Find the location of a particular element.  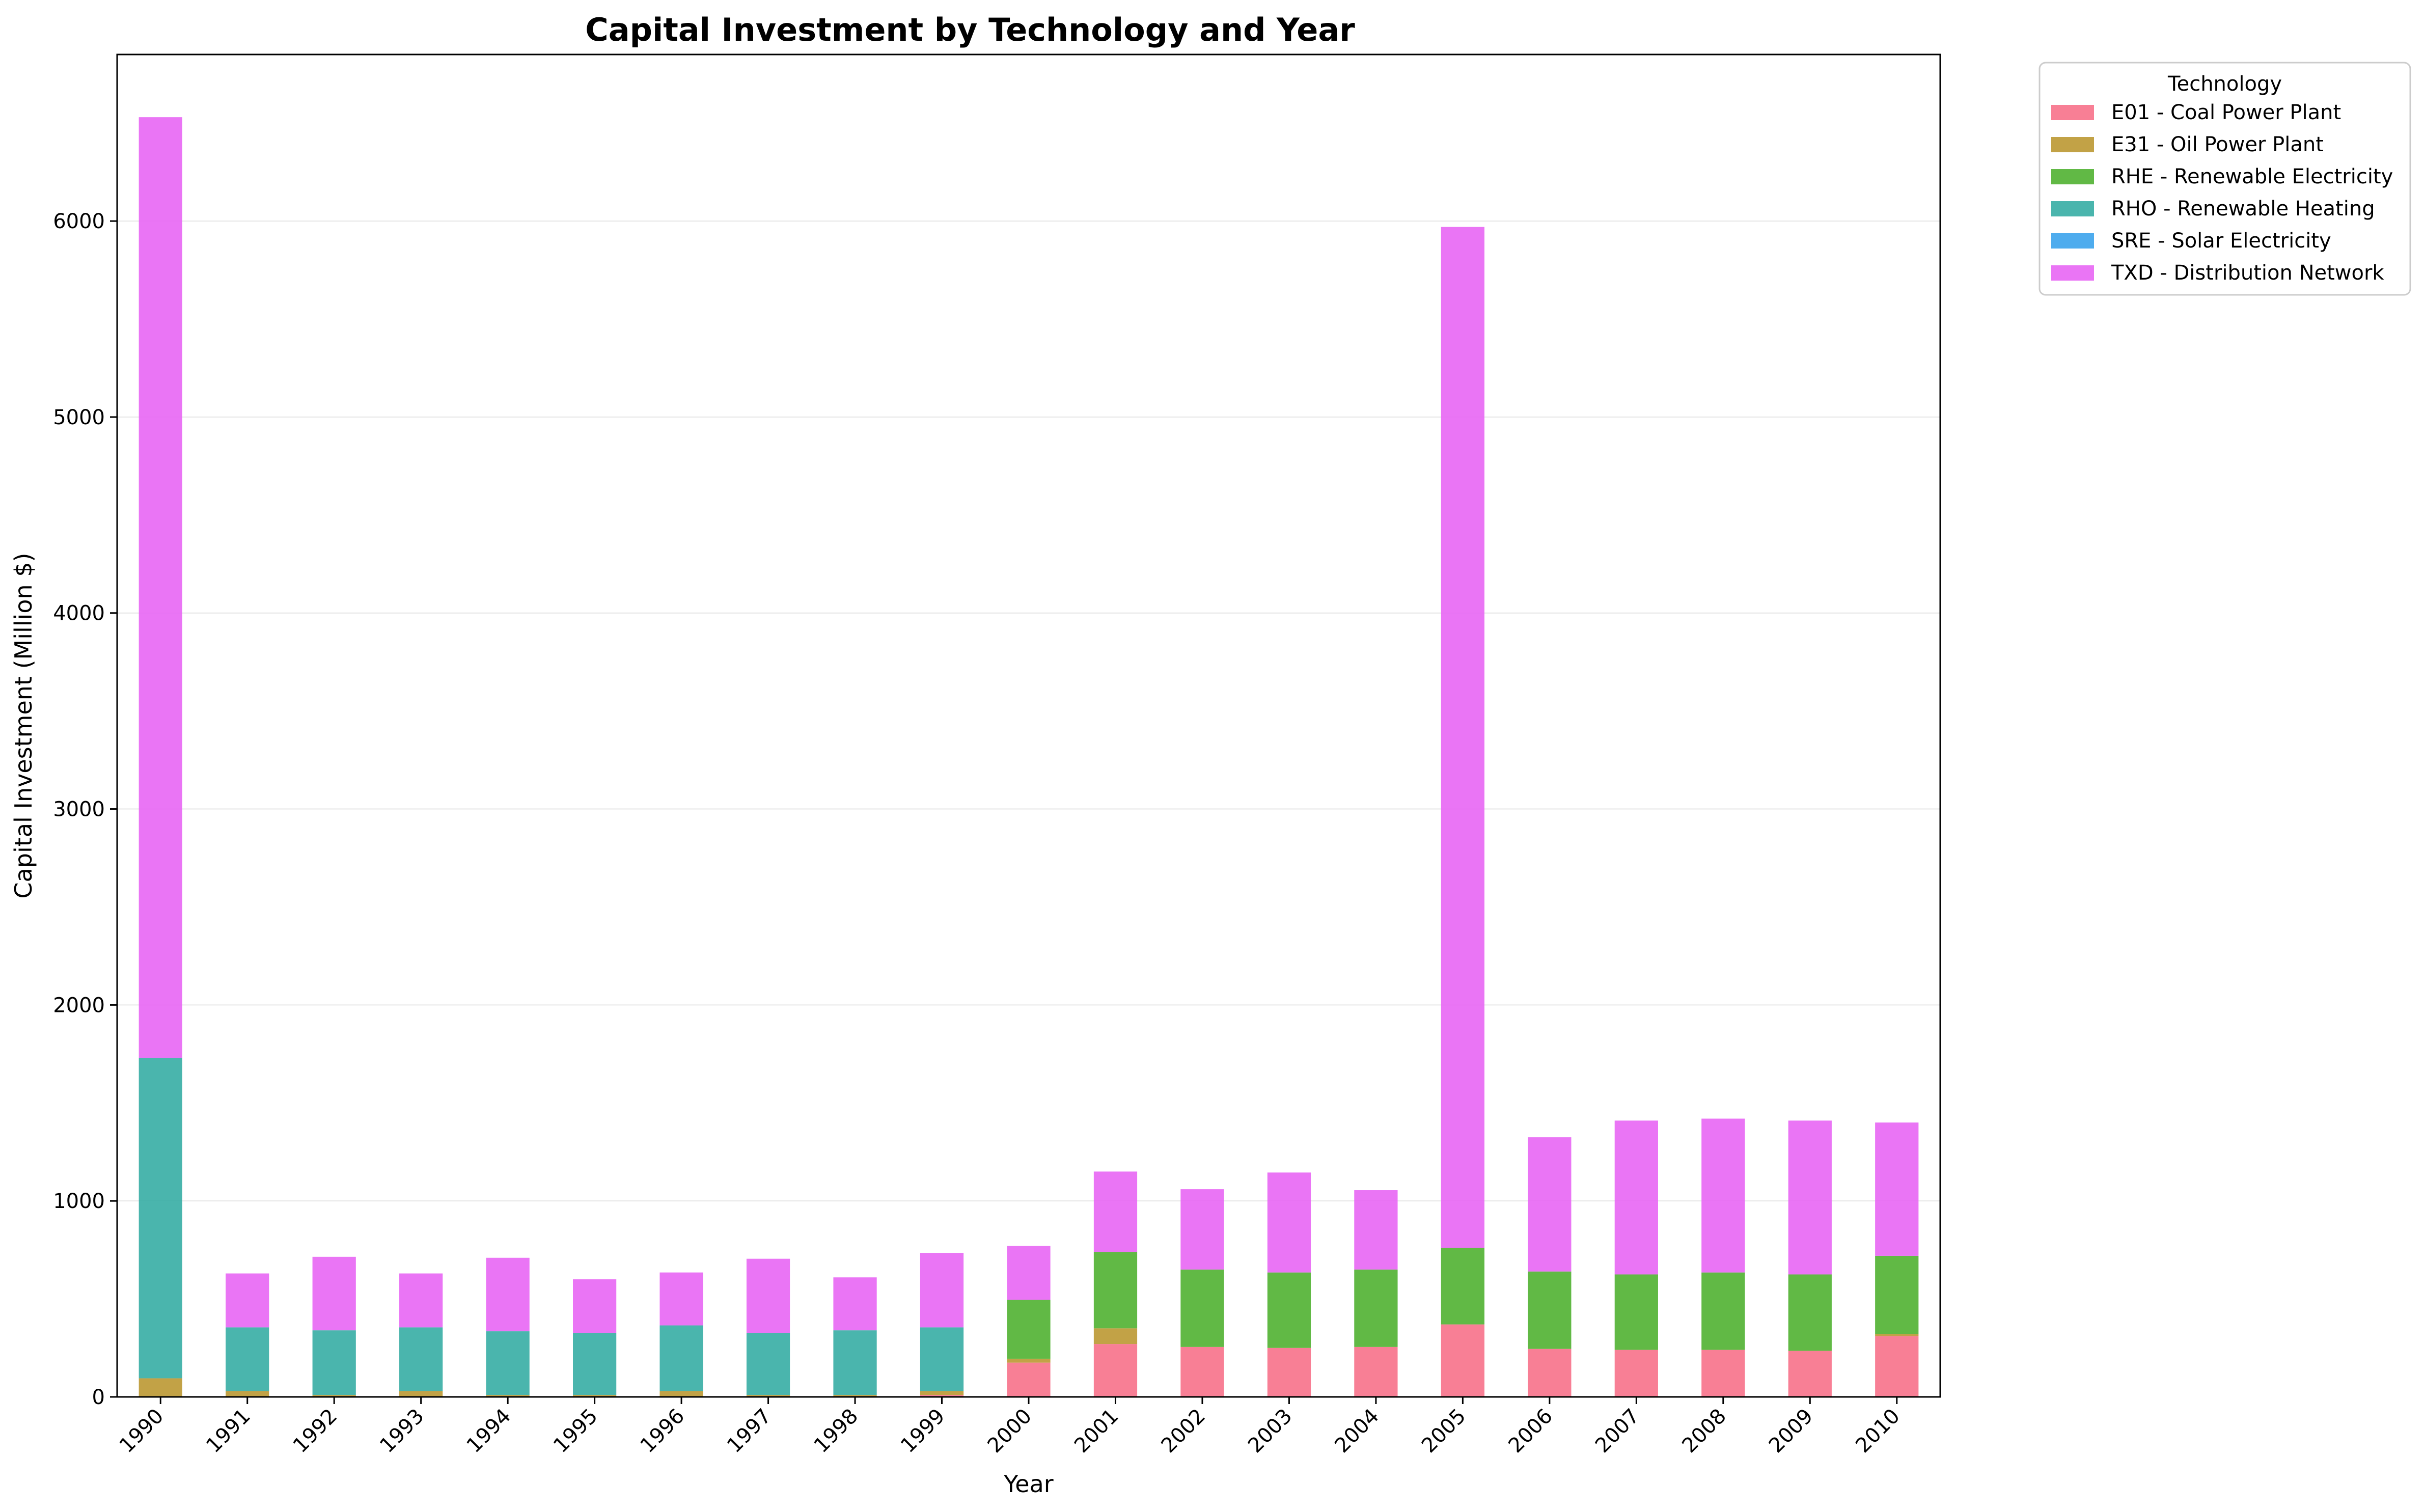

y-tick-label: 0 is located at coordinates (98, 1397).